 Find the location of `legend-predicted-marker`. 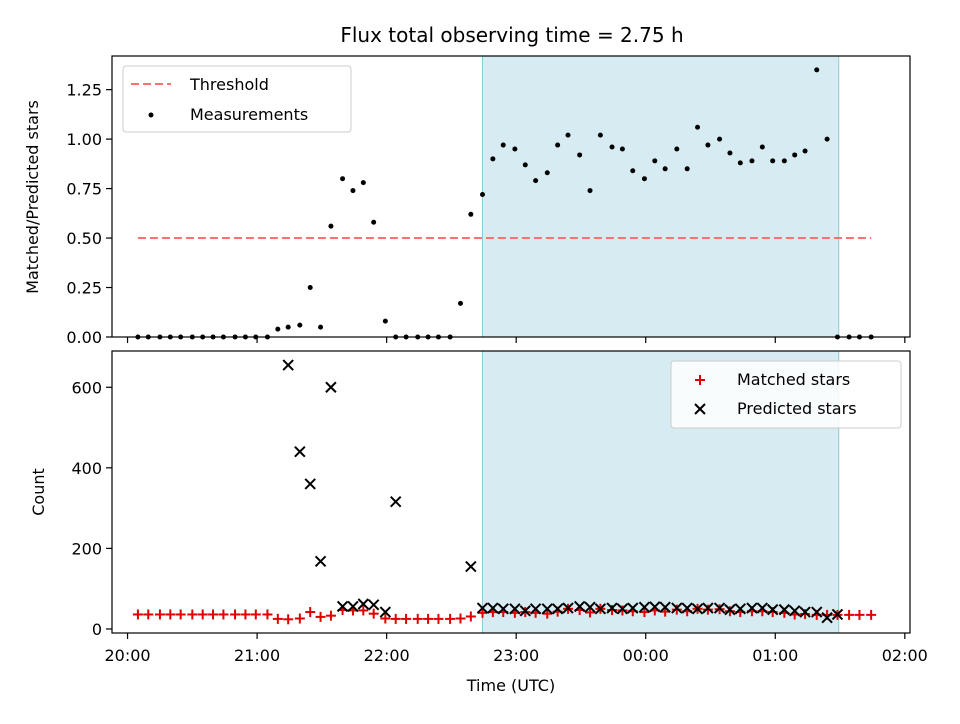

legend-predicted-marker is located at coordinates (700, 409).